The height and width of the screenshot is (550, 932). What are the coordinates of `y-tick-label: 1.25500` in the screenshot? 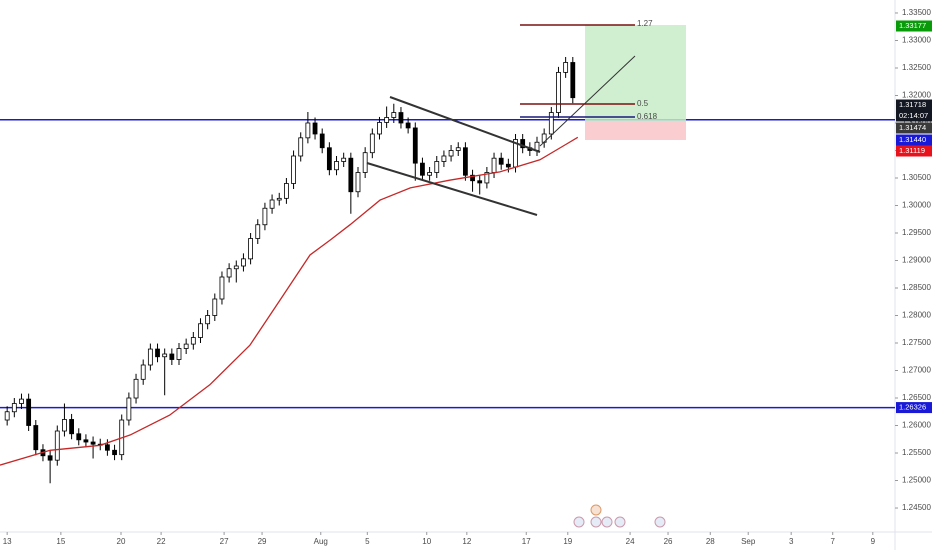 It's located at (916, 452).